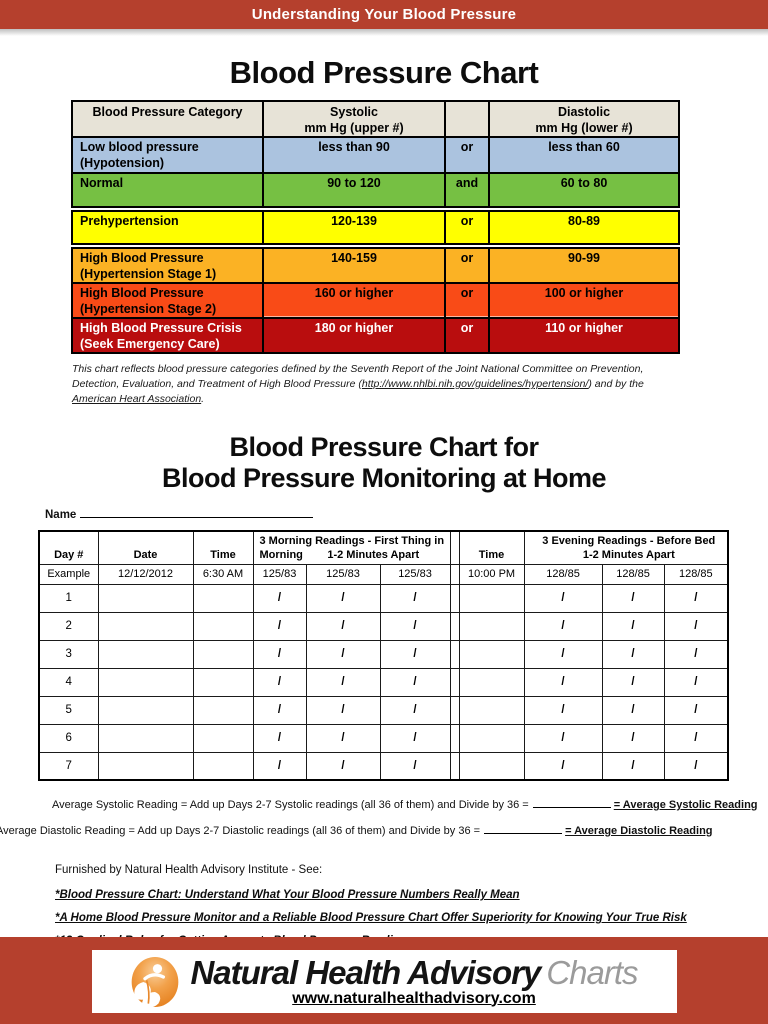  What do you see at coordinates (197, 512) in the screenshot?
I see `name-input-line` at bounding box center [197, 512].